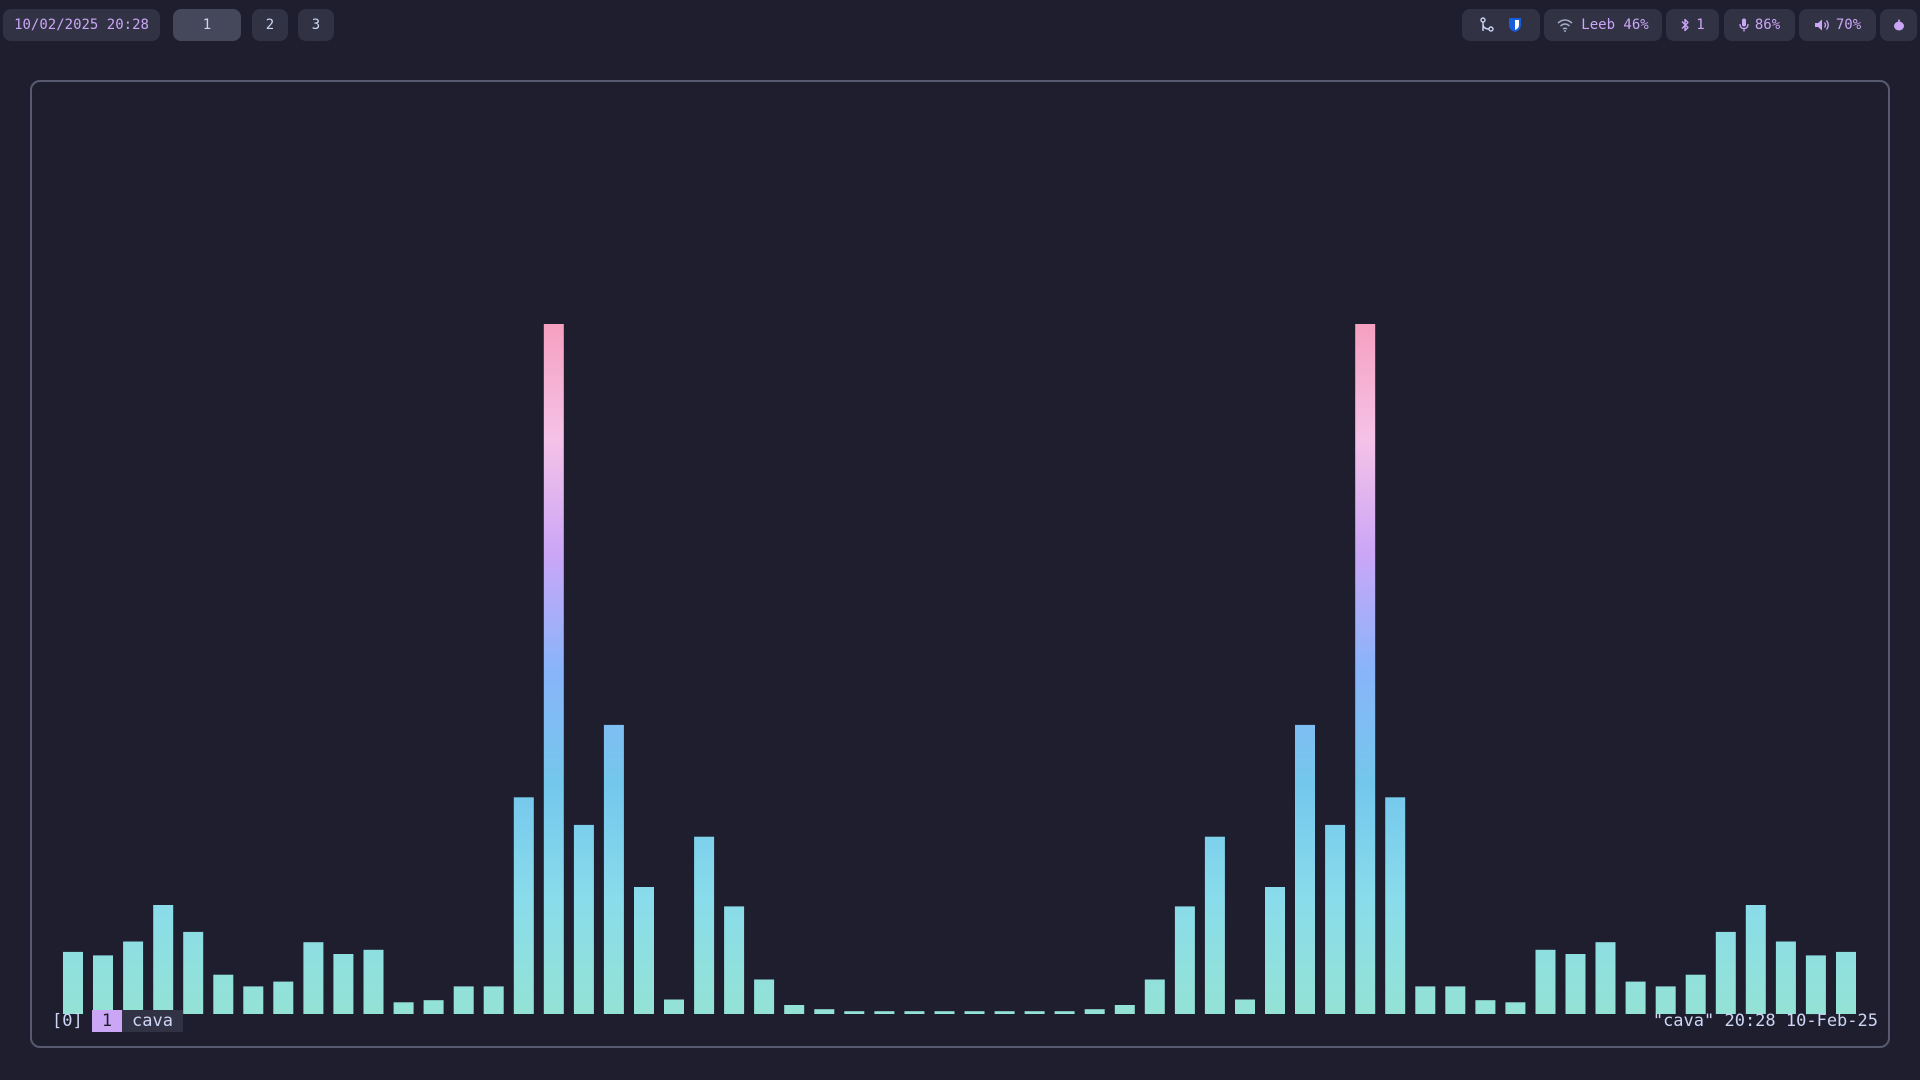 The image size is (1920, 1080). What do you see at coordinates (107, 1021) in the screenshot?
I see `tmux-window-index: 1` at bounding box center [107, 1021].